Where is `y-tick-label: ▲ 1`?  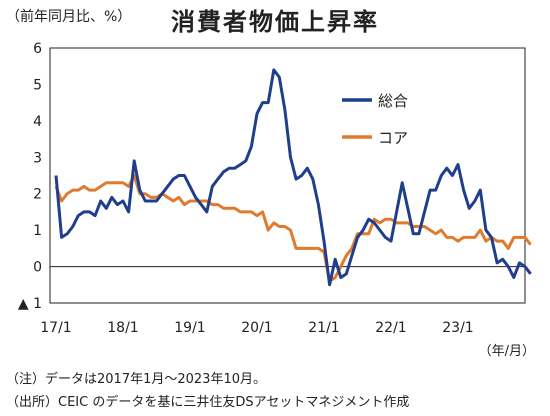
y-tick-label: ▲ 1 is located at coordinates (30, 304).